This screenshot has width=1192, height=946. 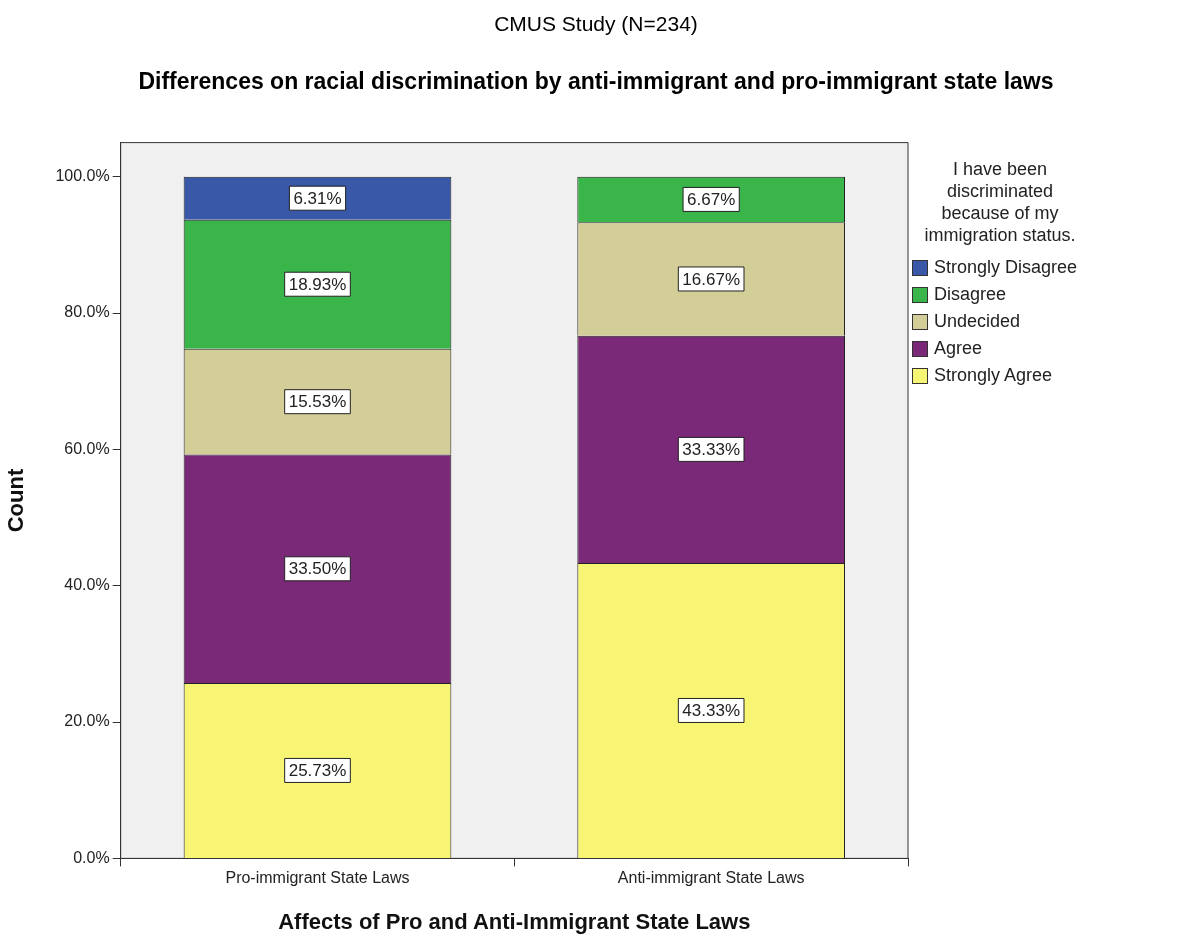 What do you see at coordinates (958, 348) in the screenshot?
I see `legend-label: Agree` at bounding box center [958, 348].